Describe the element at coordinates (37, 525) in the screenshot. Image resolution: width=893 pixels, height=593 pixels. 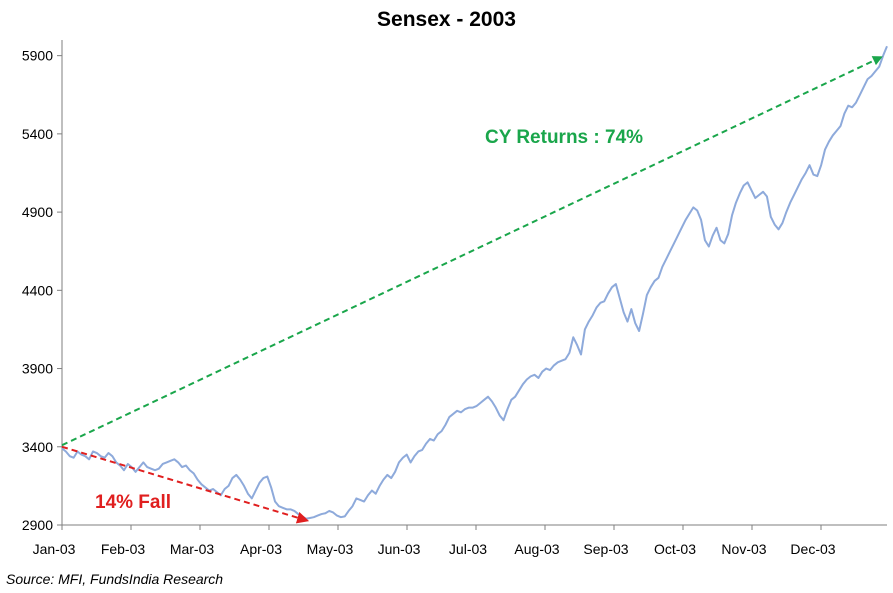
I see `y-tick-label: 2900` at that location.